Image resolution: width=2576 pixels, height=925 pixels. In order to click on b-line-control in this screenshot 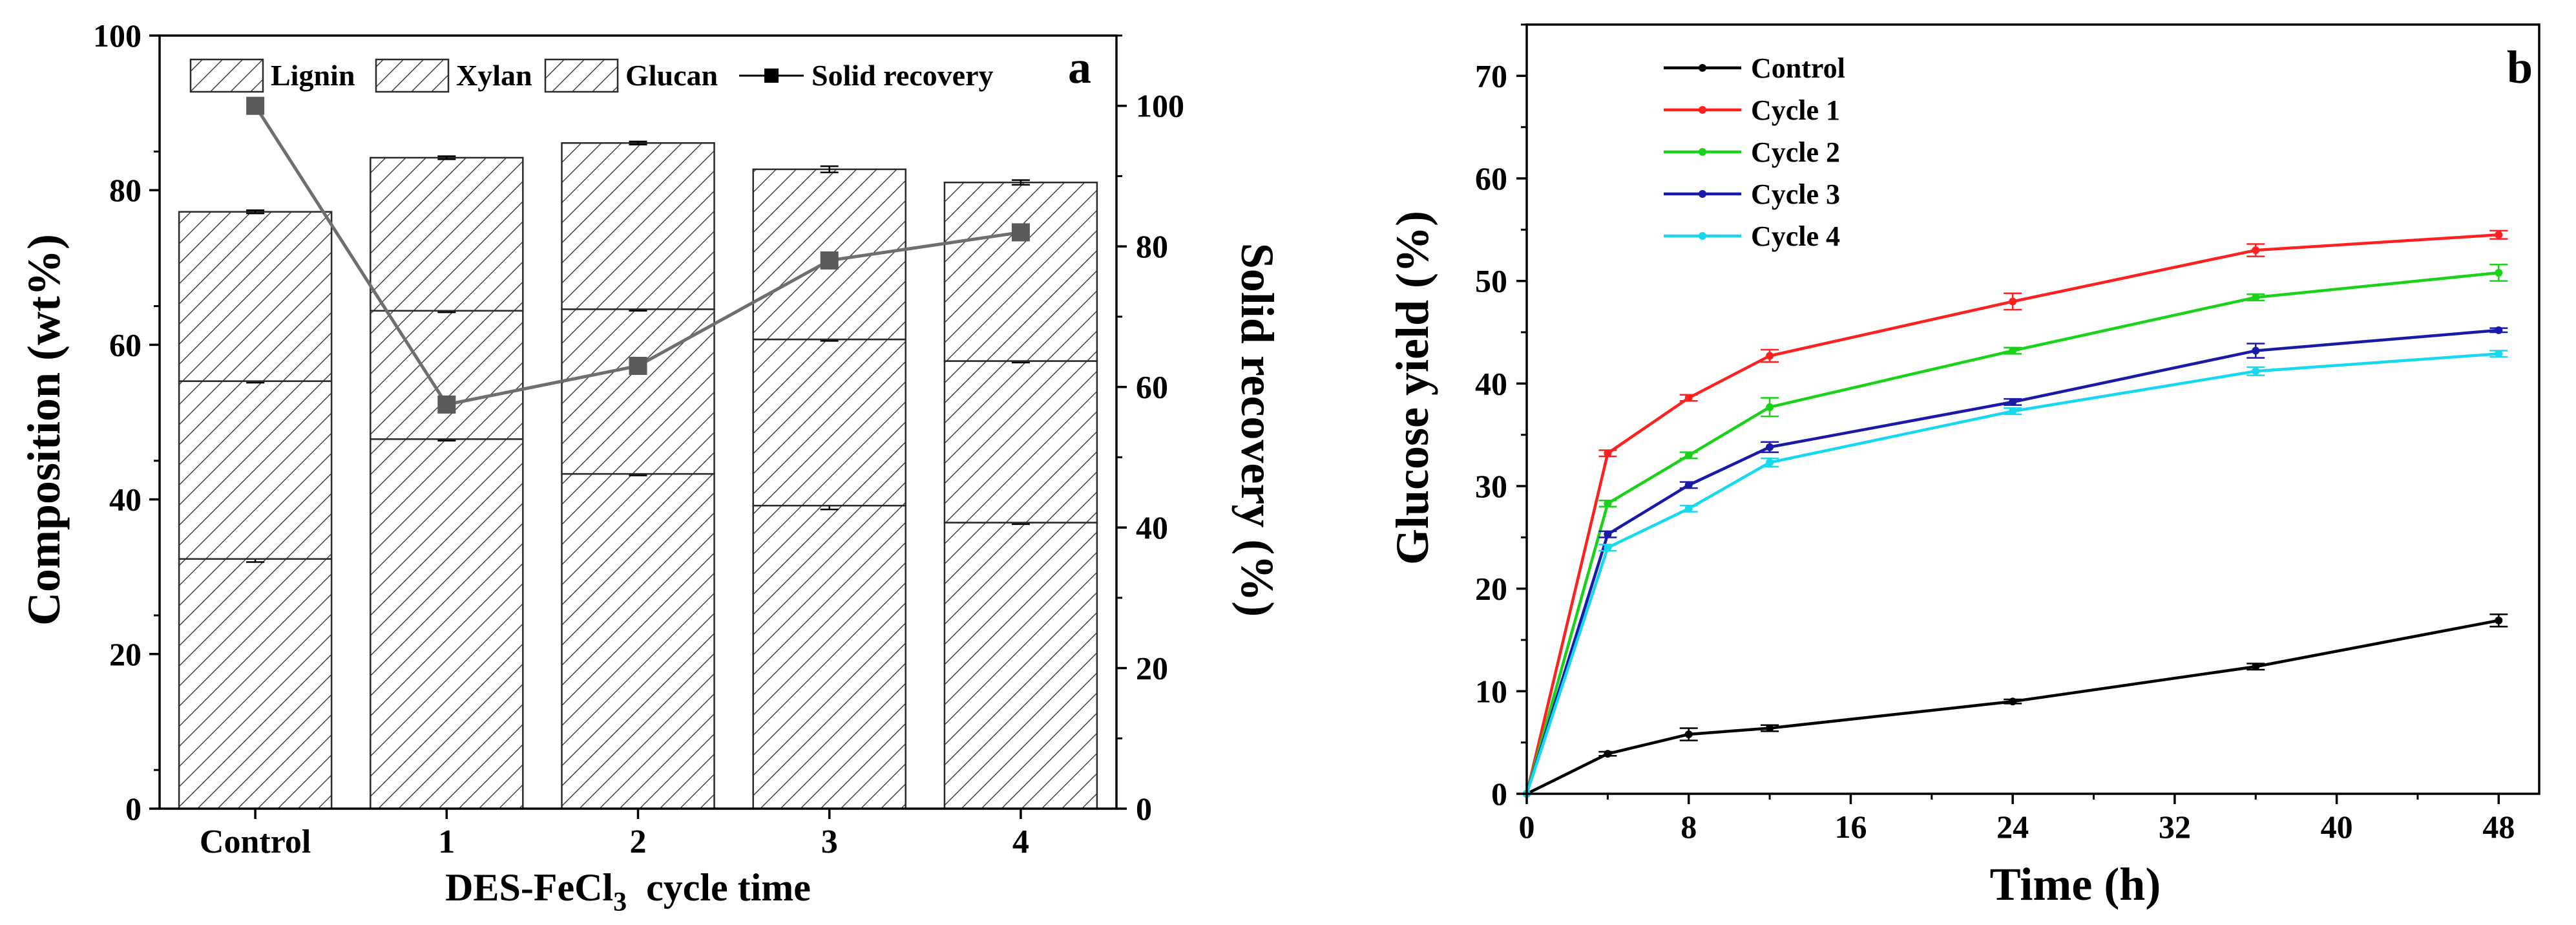, I will do `click(2012, 707)`.